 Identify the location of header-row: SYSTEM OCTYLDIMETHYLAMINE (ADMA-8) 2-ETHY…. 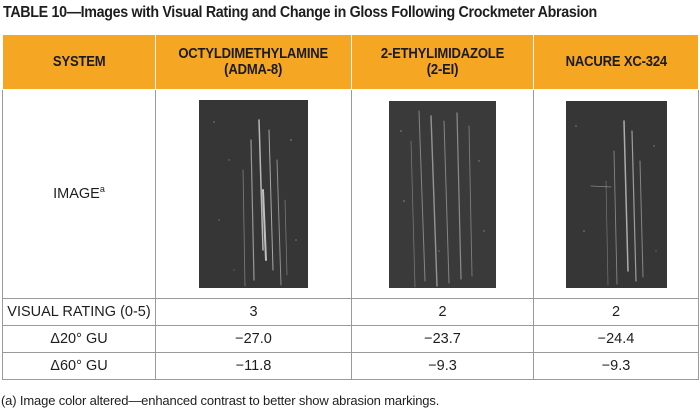
(350, 62).